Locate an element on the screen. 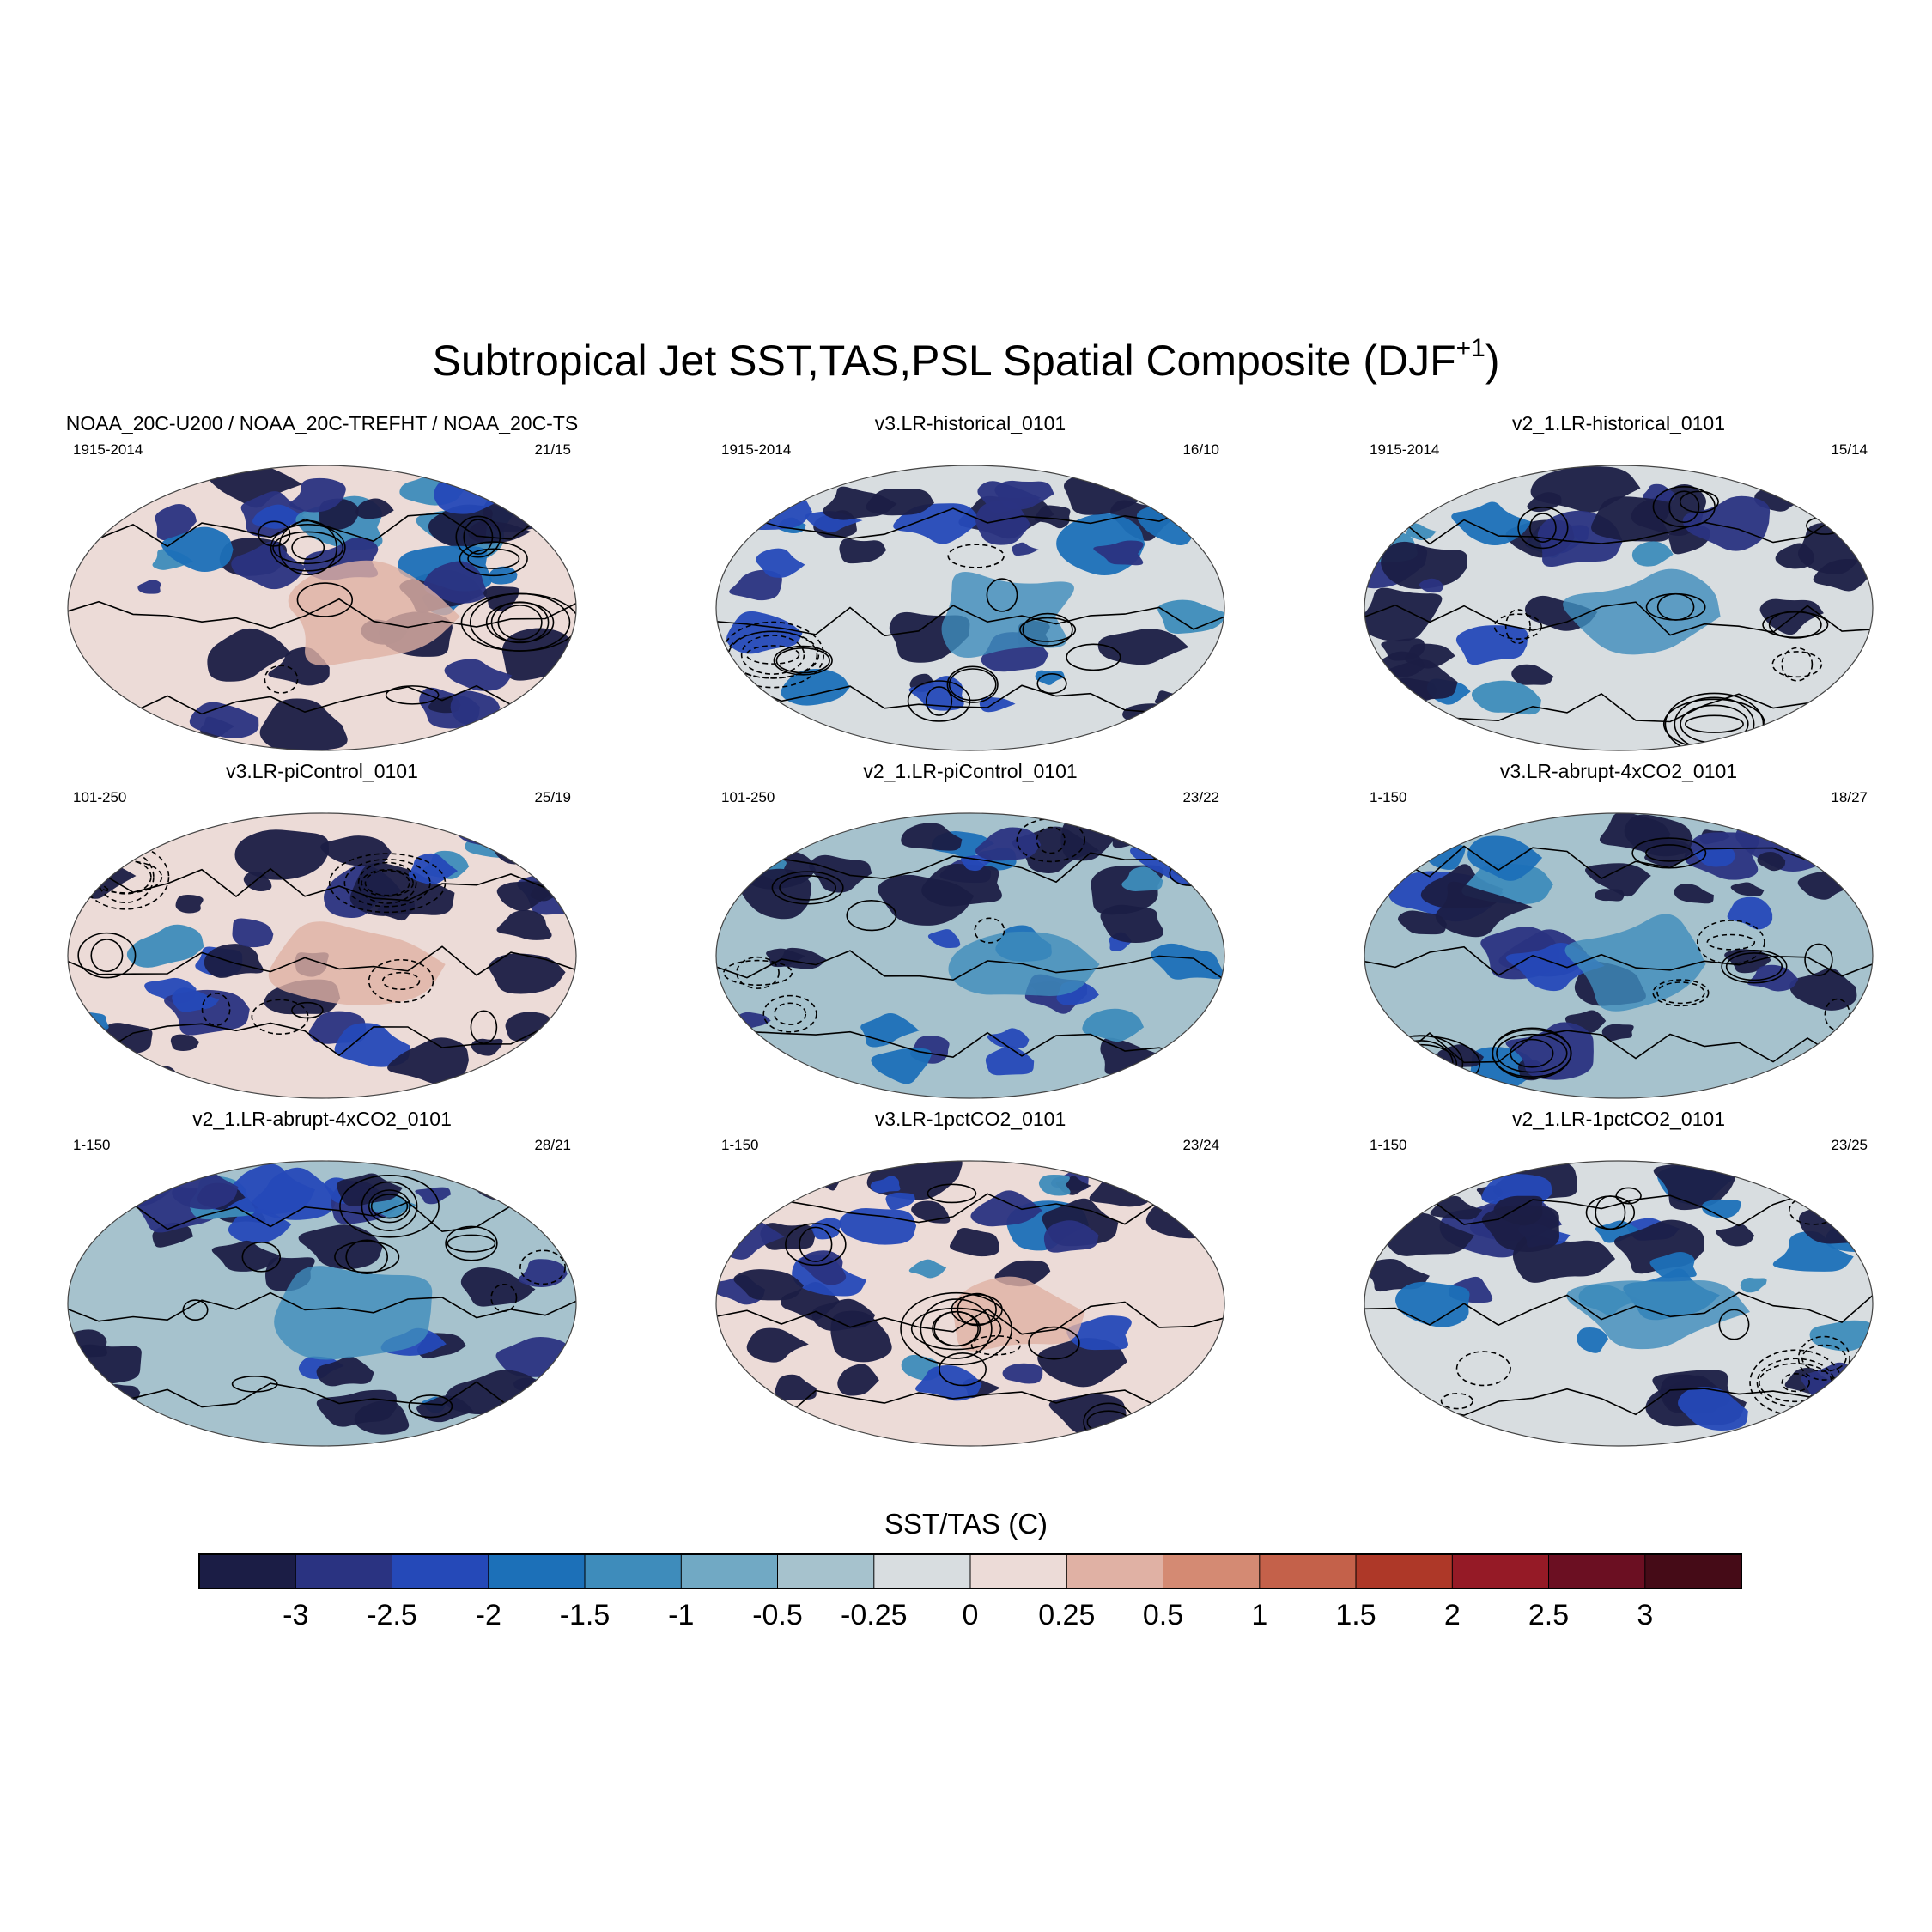 The height and width of the screenshot is (1932, 1932). equatorial-anomaly is located at coordinates (374, 613).